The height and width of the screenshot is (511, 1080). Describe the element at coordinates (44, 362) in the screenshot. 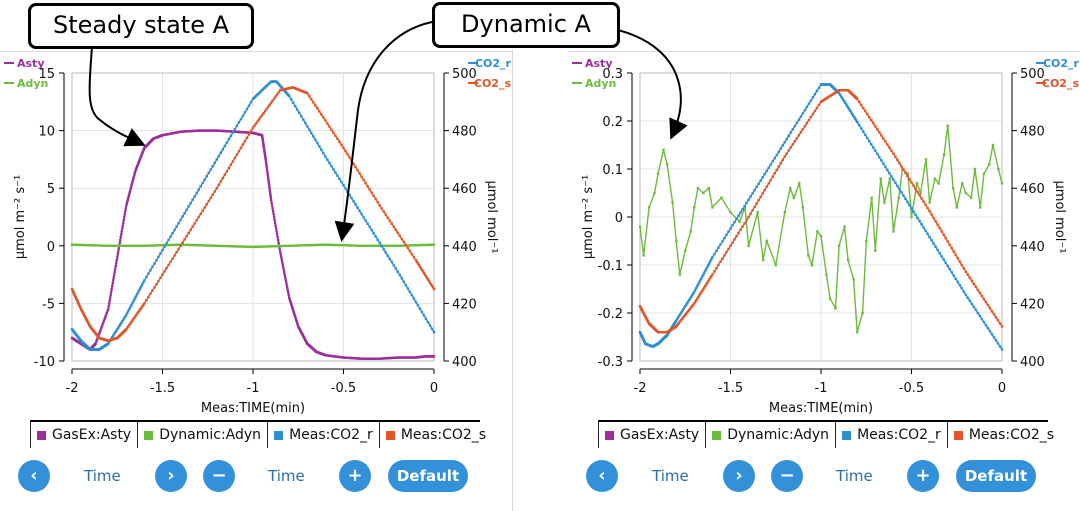

I see `y-left-tick-label: -10` at that location.